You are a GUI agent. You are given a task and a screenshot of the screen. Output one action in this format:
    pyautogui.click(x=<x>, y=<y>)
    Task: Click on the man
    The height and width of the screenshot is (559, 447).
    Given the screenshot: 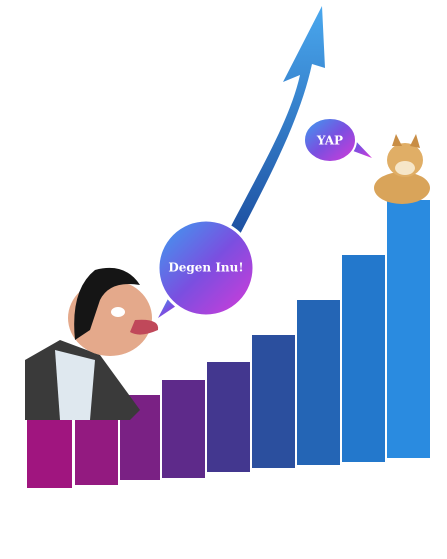 What is the action you would take?
    pyautogui.click(x=92, y=343)
    